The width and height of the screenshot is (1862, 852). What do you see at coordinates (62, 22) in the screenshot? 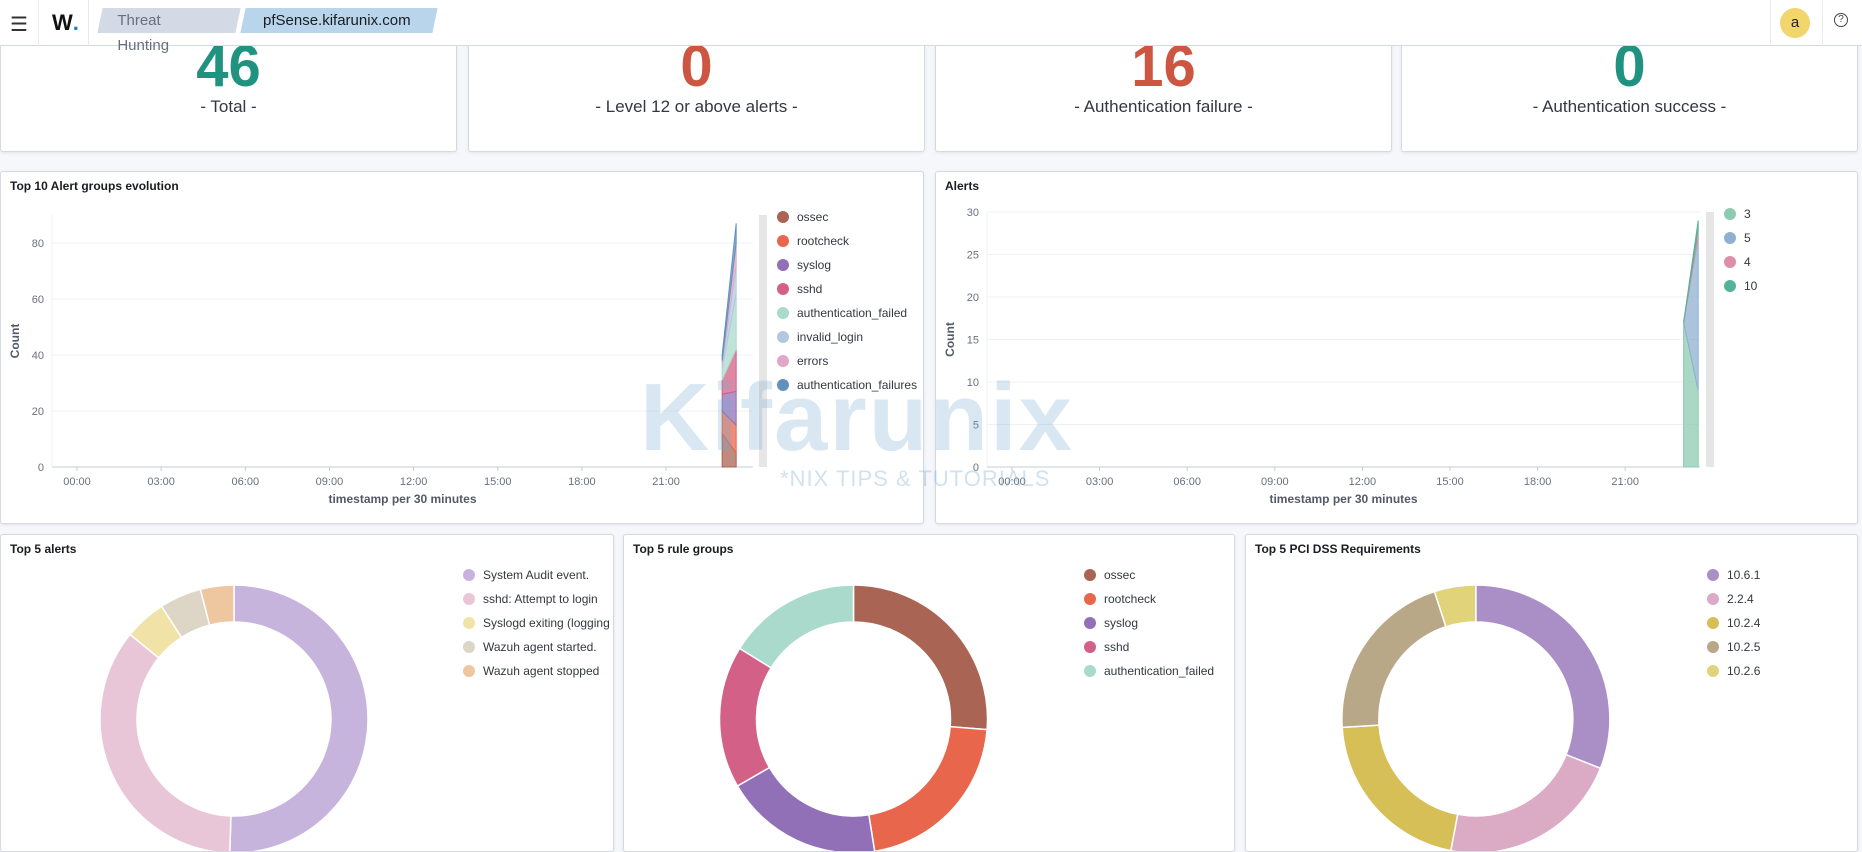
I see `logo-text: W` at bounding box center [62, 22].